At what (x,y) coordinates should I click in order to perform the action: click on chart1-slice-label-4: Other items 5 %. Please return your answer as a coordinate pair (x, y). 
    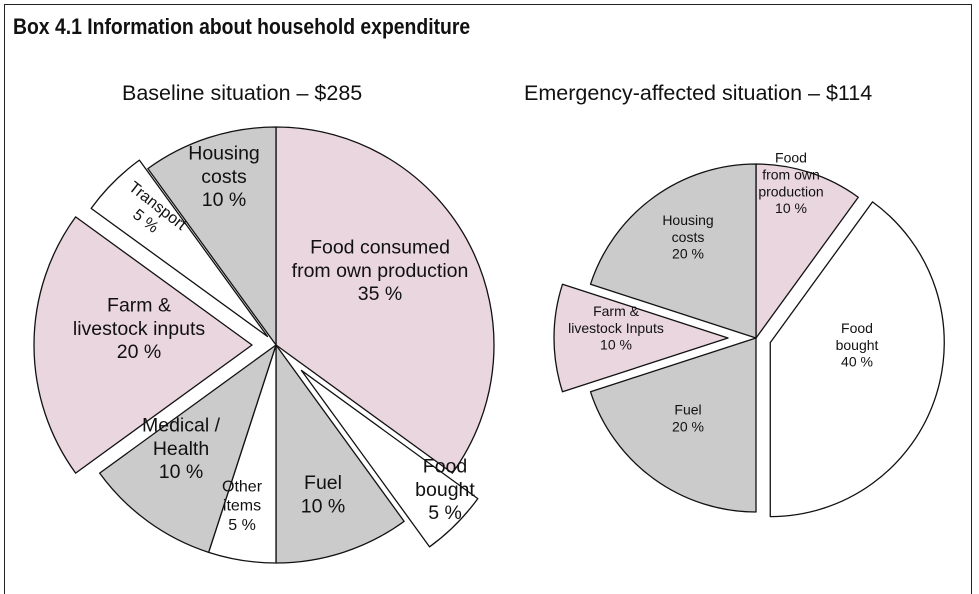
    Looking at the image, I should click on (242, 505).